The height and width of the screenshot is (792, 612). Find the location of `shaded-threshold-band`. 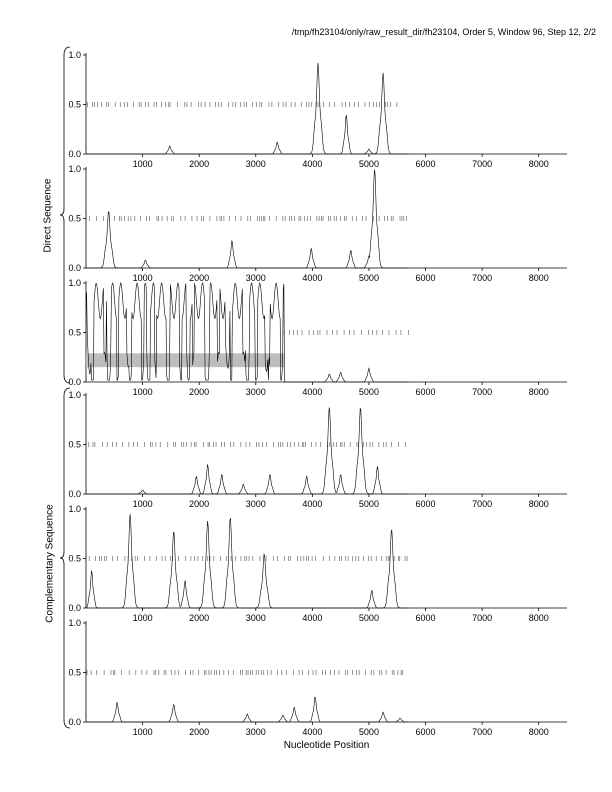

shaded-threshold-band is located at coordinates (185, 360).